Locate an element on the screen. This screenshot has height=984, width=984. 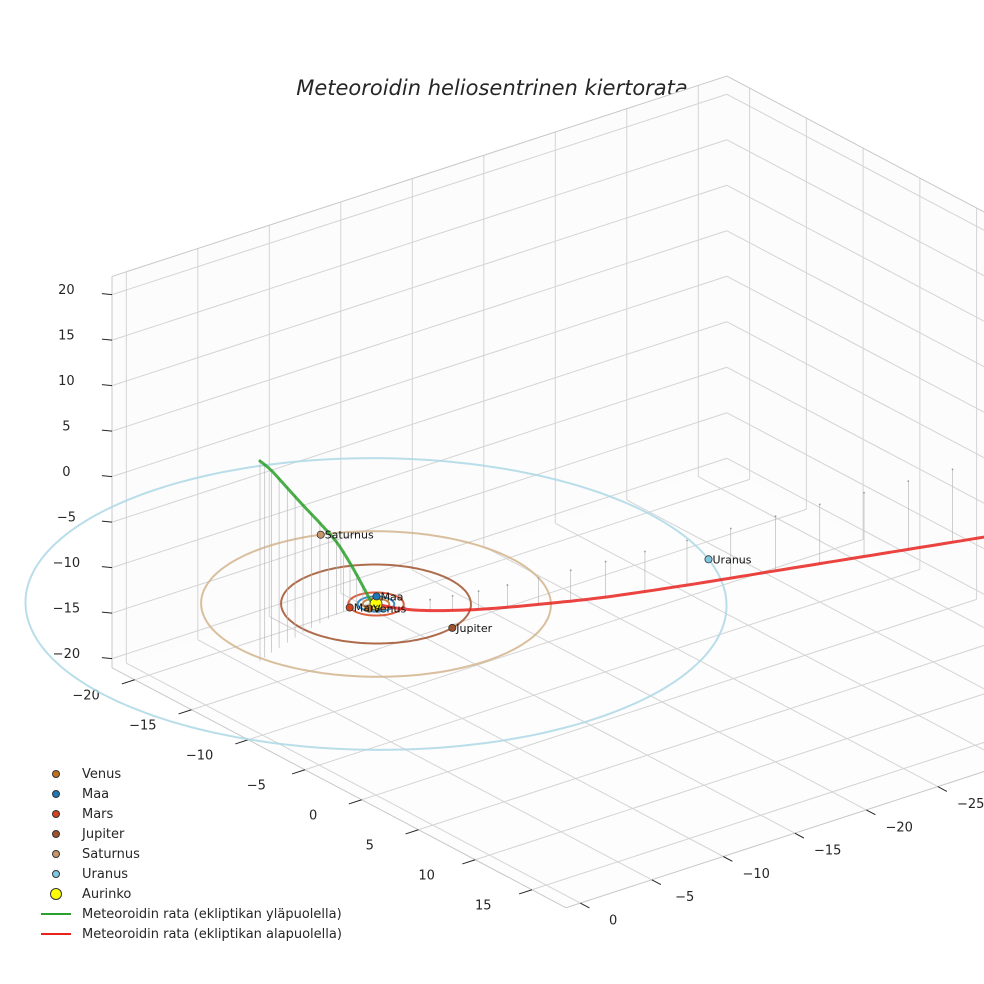
meteoroid-path-above is located at coordinates (315, 531).